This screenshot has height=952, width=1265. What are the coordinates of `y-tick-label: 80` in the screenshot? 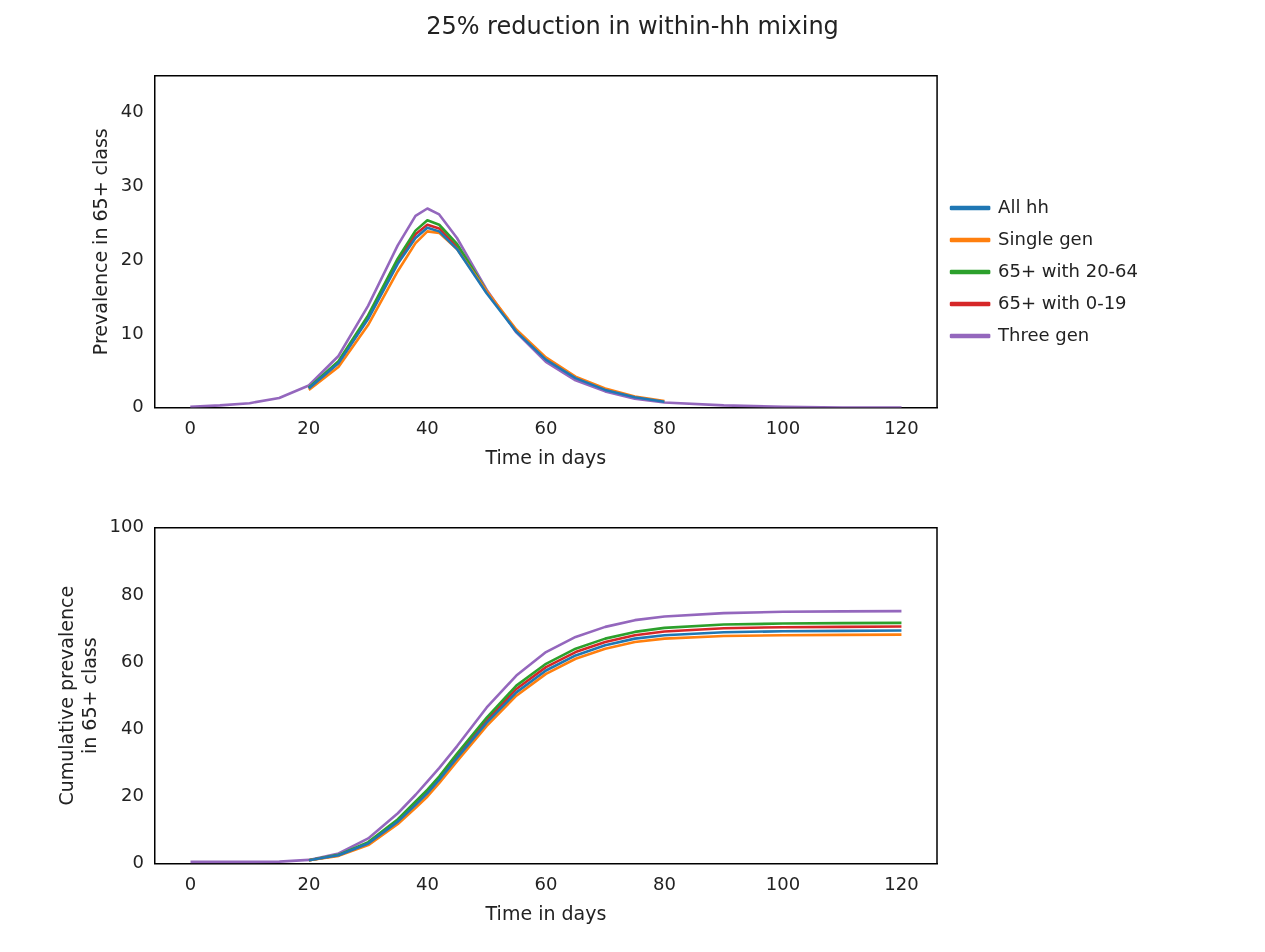 It's located at (132, 593).